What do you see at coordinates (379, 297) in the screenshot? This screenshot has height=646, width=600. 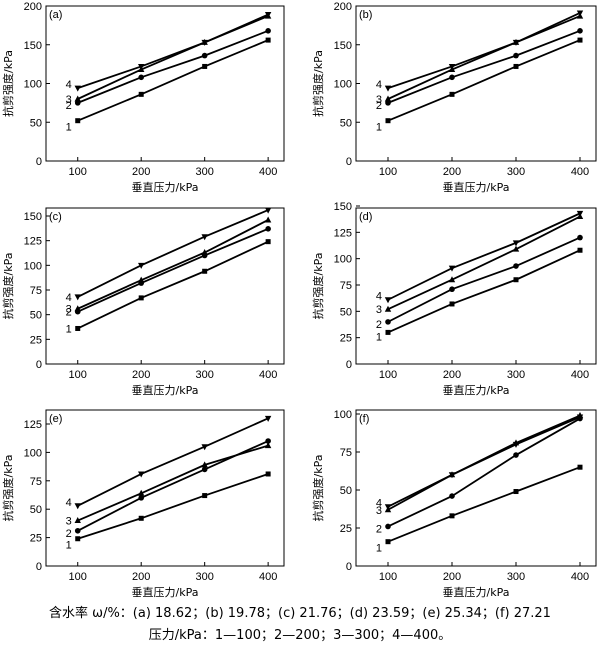 I see `series-label: 4` at bounding box center [379, 297].